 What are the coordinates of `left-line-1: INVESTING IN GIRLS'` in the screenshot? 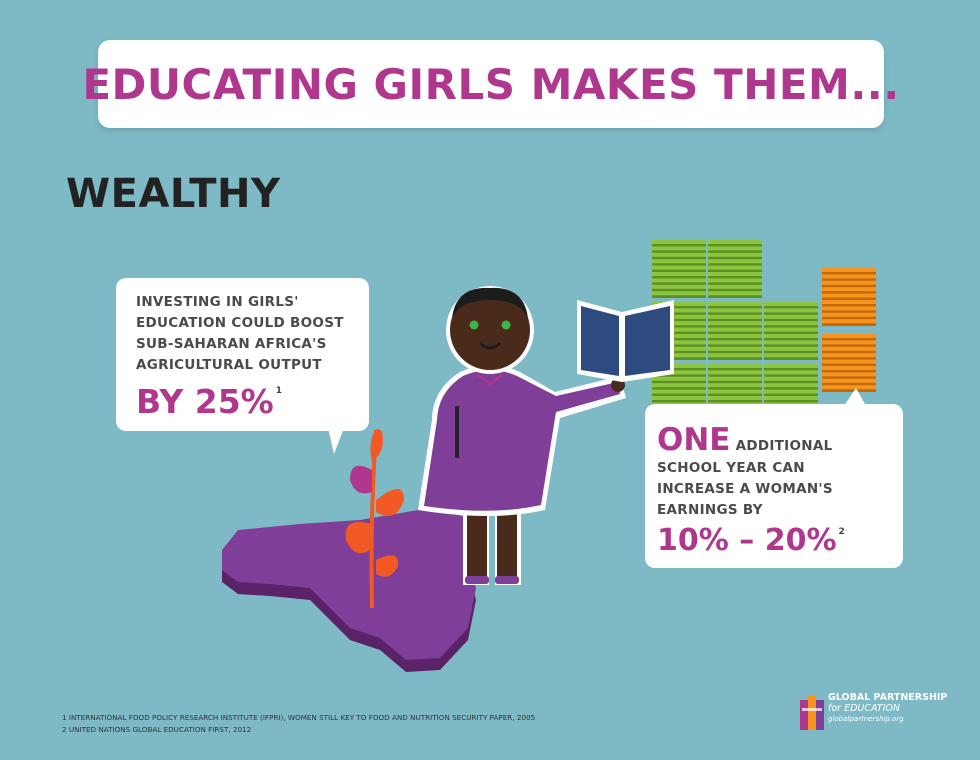 It's located at (217, 302).